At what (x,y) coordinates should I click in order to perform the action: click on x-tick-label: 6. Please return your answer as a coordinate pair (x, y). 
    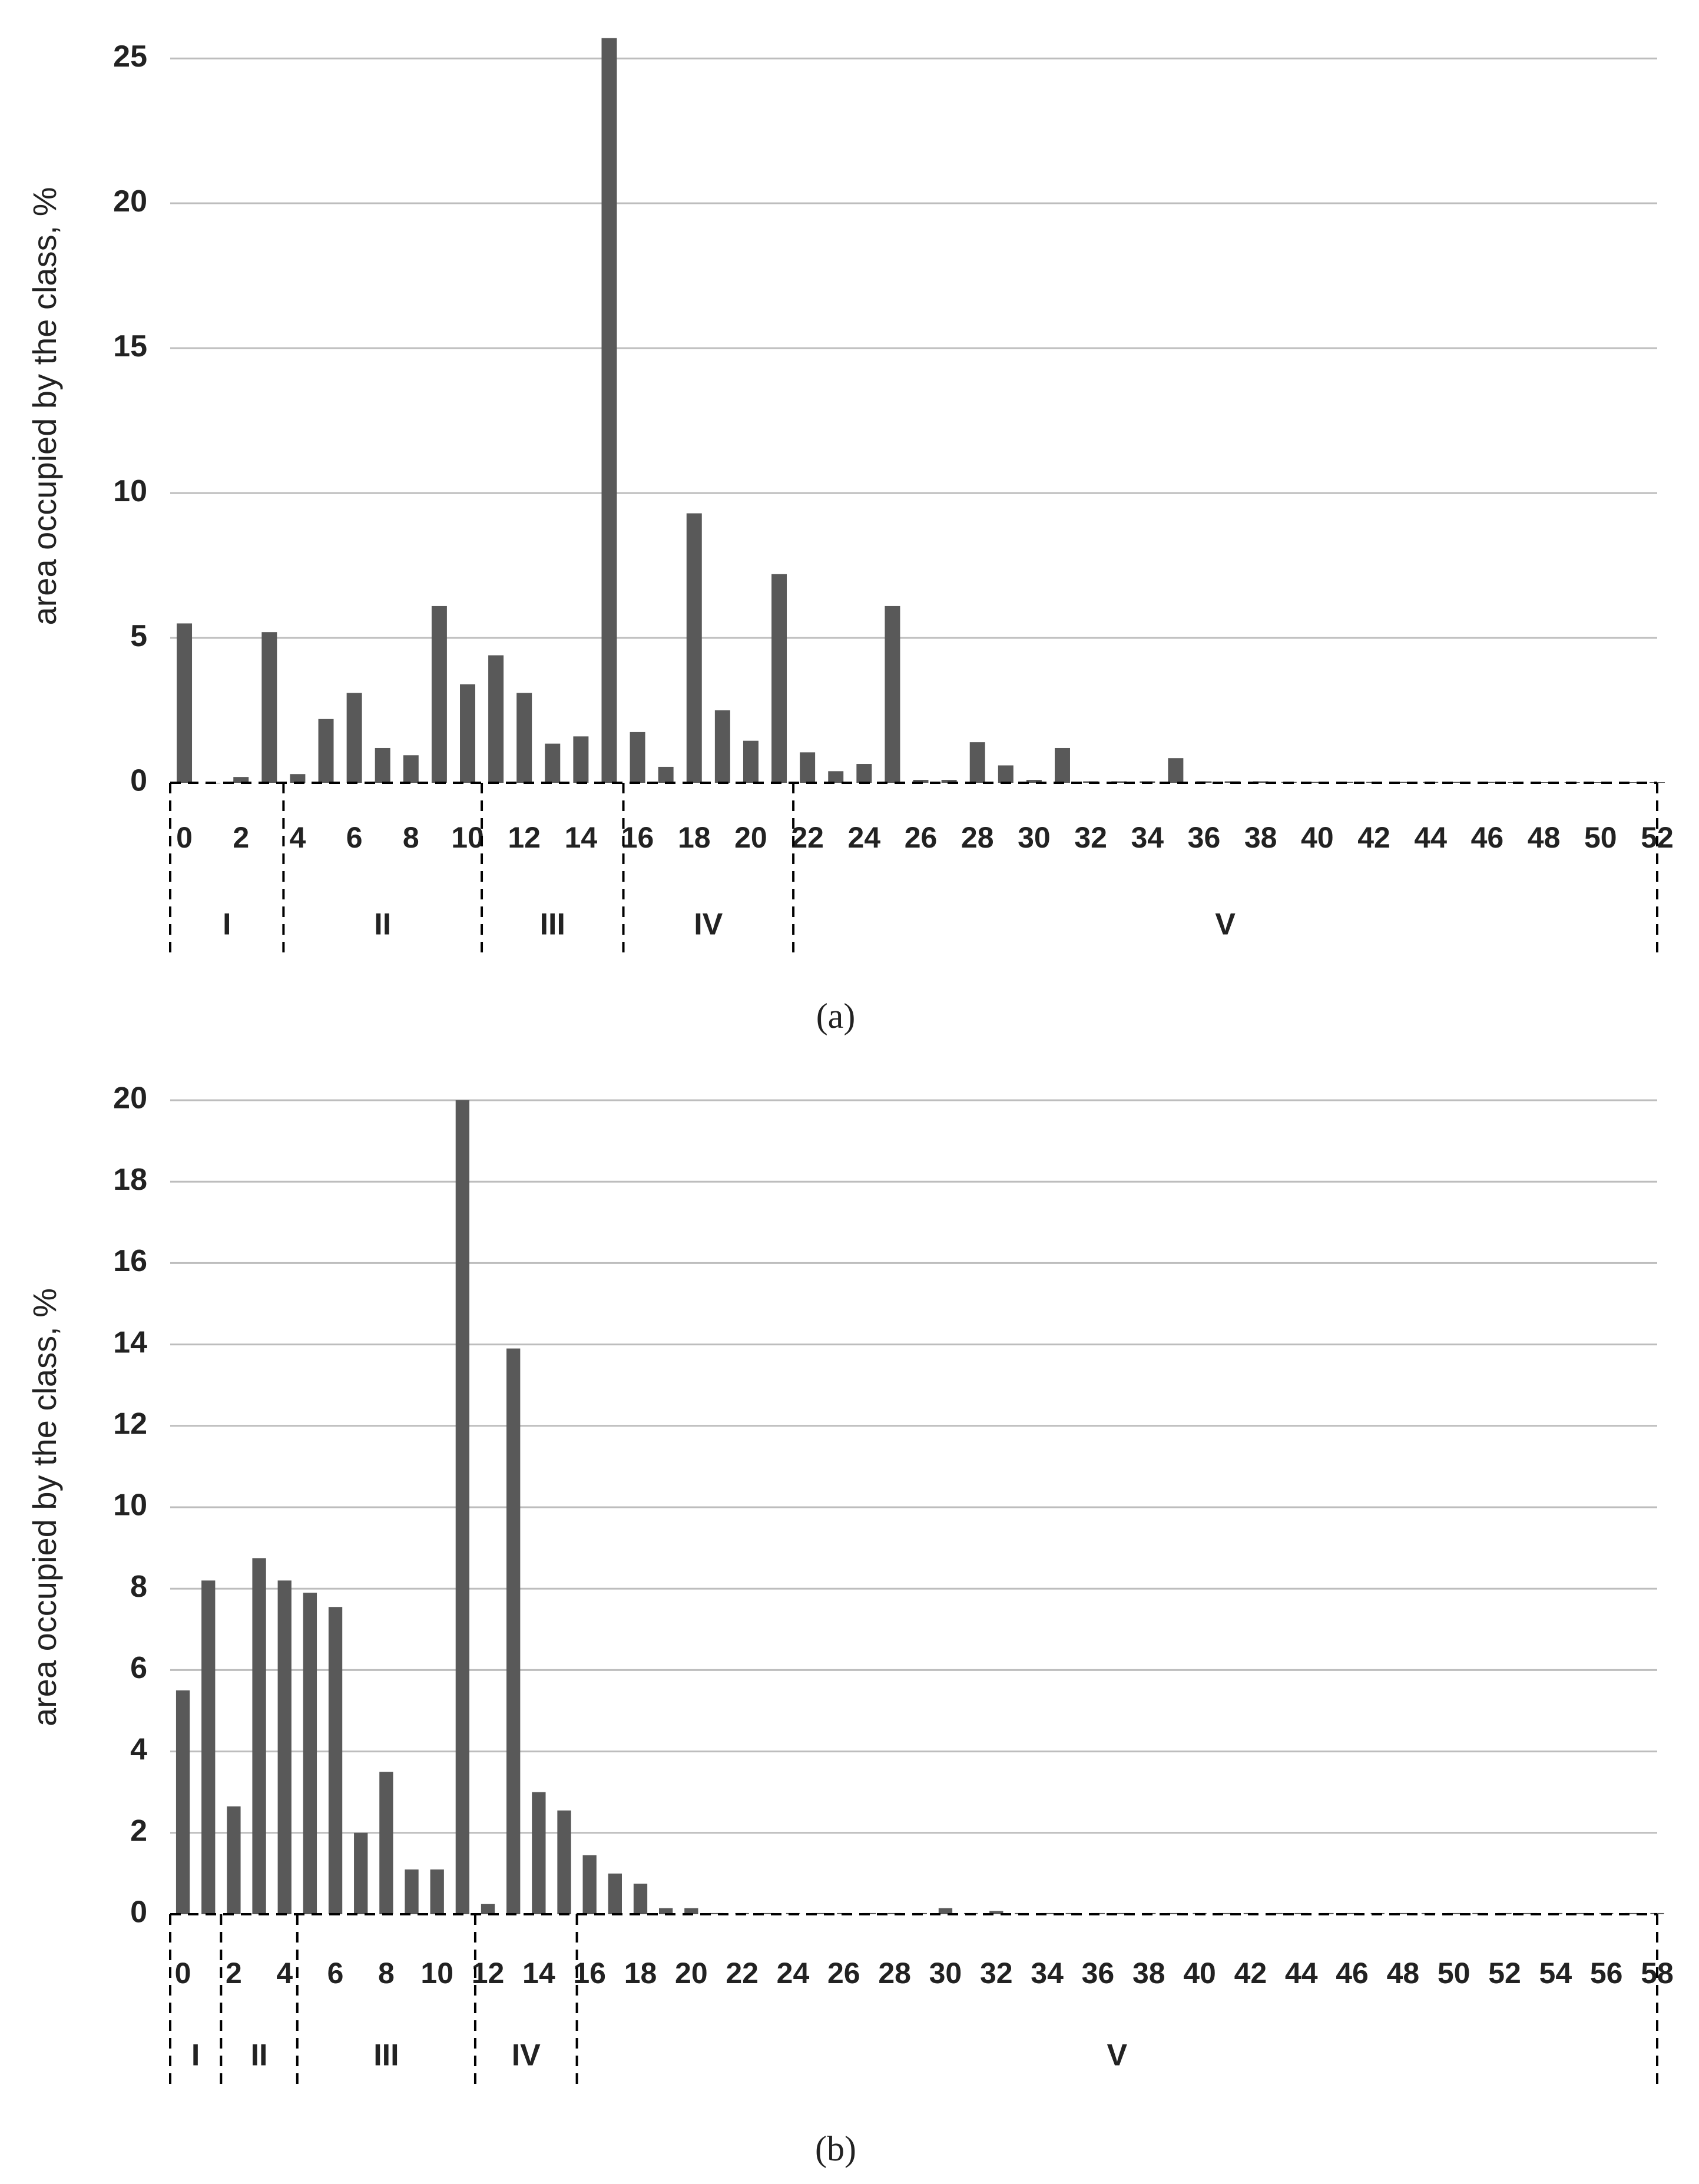
    Looking at the image, I should click on (335, 1973).